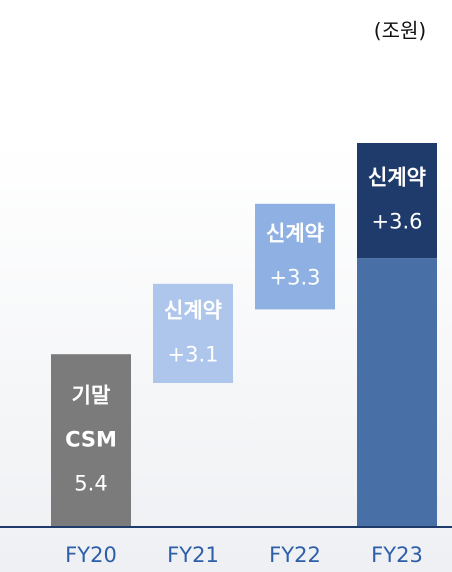 This screenshot has height=572, width=452. Describe the element at coordinates (295, 278) in the screenshot. I see `value-label: +3.3` at that location.